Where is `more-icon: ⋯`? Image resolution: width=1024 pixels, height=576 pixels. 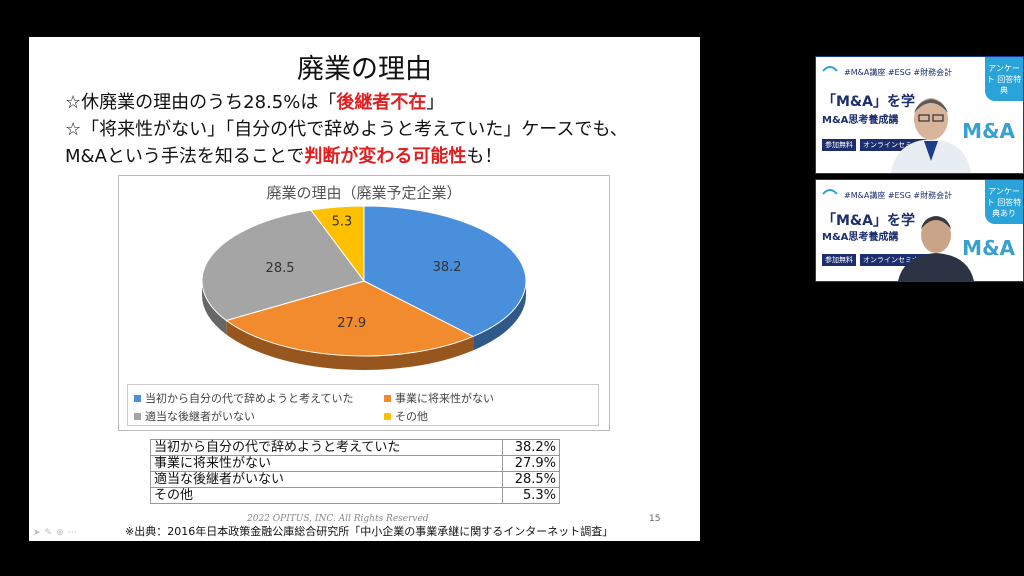
more-icon: ⋯ is located at coordinates (72, 533).